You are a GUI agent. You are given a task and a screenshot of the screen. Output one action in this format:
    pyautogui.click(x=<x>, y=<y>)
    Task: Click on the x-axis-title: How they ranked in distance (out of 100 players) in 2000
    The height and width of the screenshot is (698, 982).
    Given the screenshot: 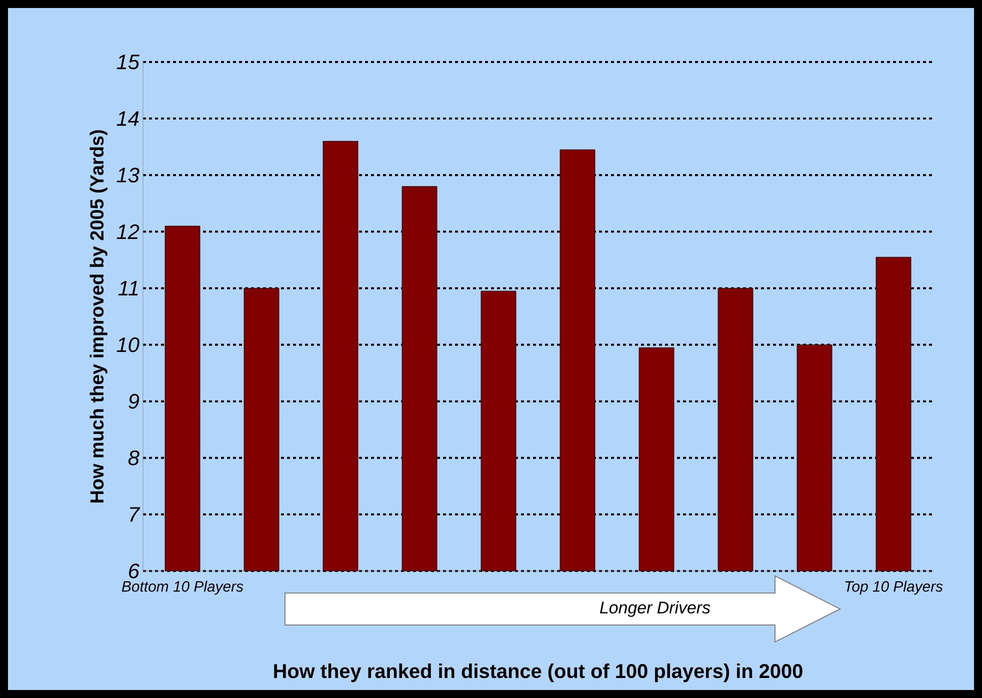 What is the action you would take?
    pyautogui.click(x=538, y=673)
    